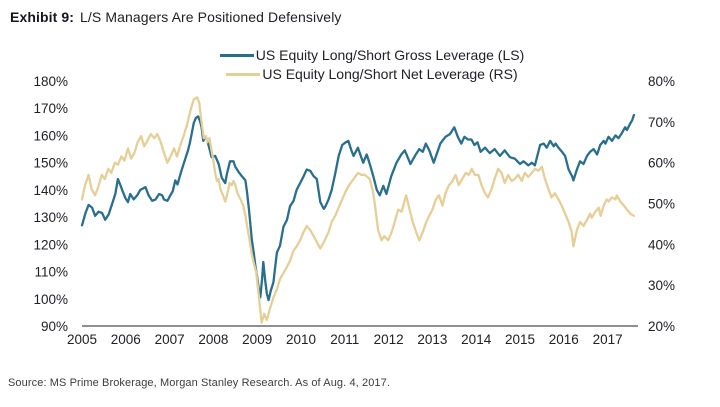 This screenshot has height=407, width=720. What do you see at coordinates (51, 272) in the screenshot?
I see `y-left-tick-label: 110%` at bounding box center [51, 272].